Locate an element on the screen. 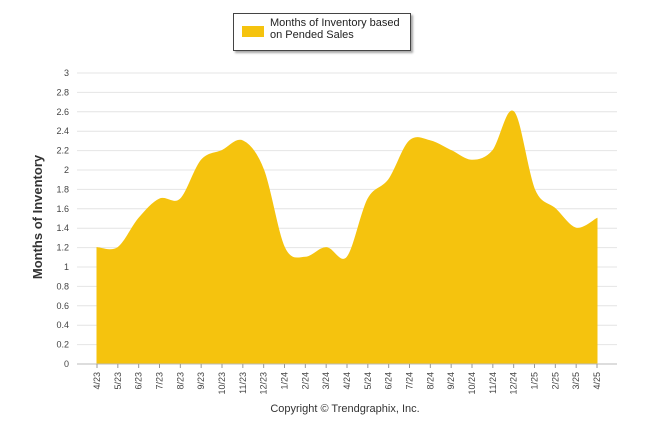  x-tick-label: 5/23 is located at coordinates (118, 381).